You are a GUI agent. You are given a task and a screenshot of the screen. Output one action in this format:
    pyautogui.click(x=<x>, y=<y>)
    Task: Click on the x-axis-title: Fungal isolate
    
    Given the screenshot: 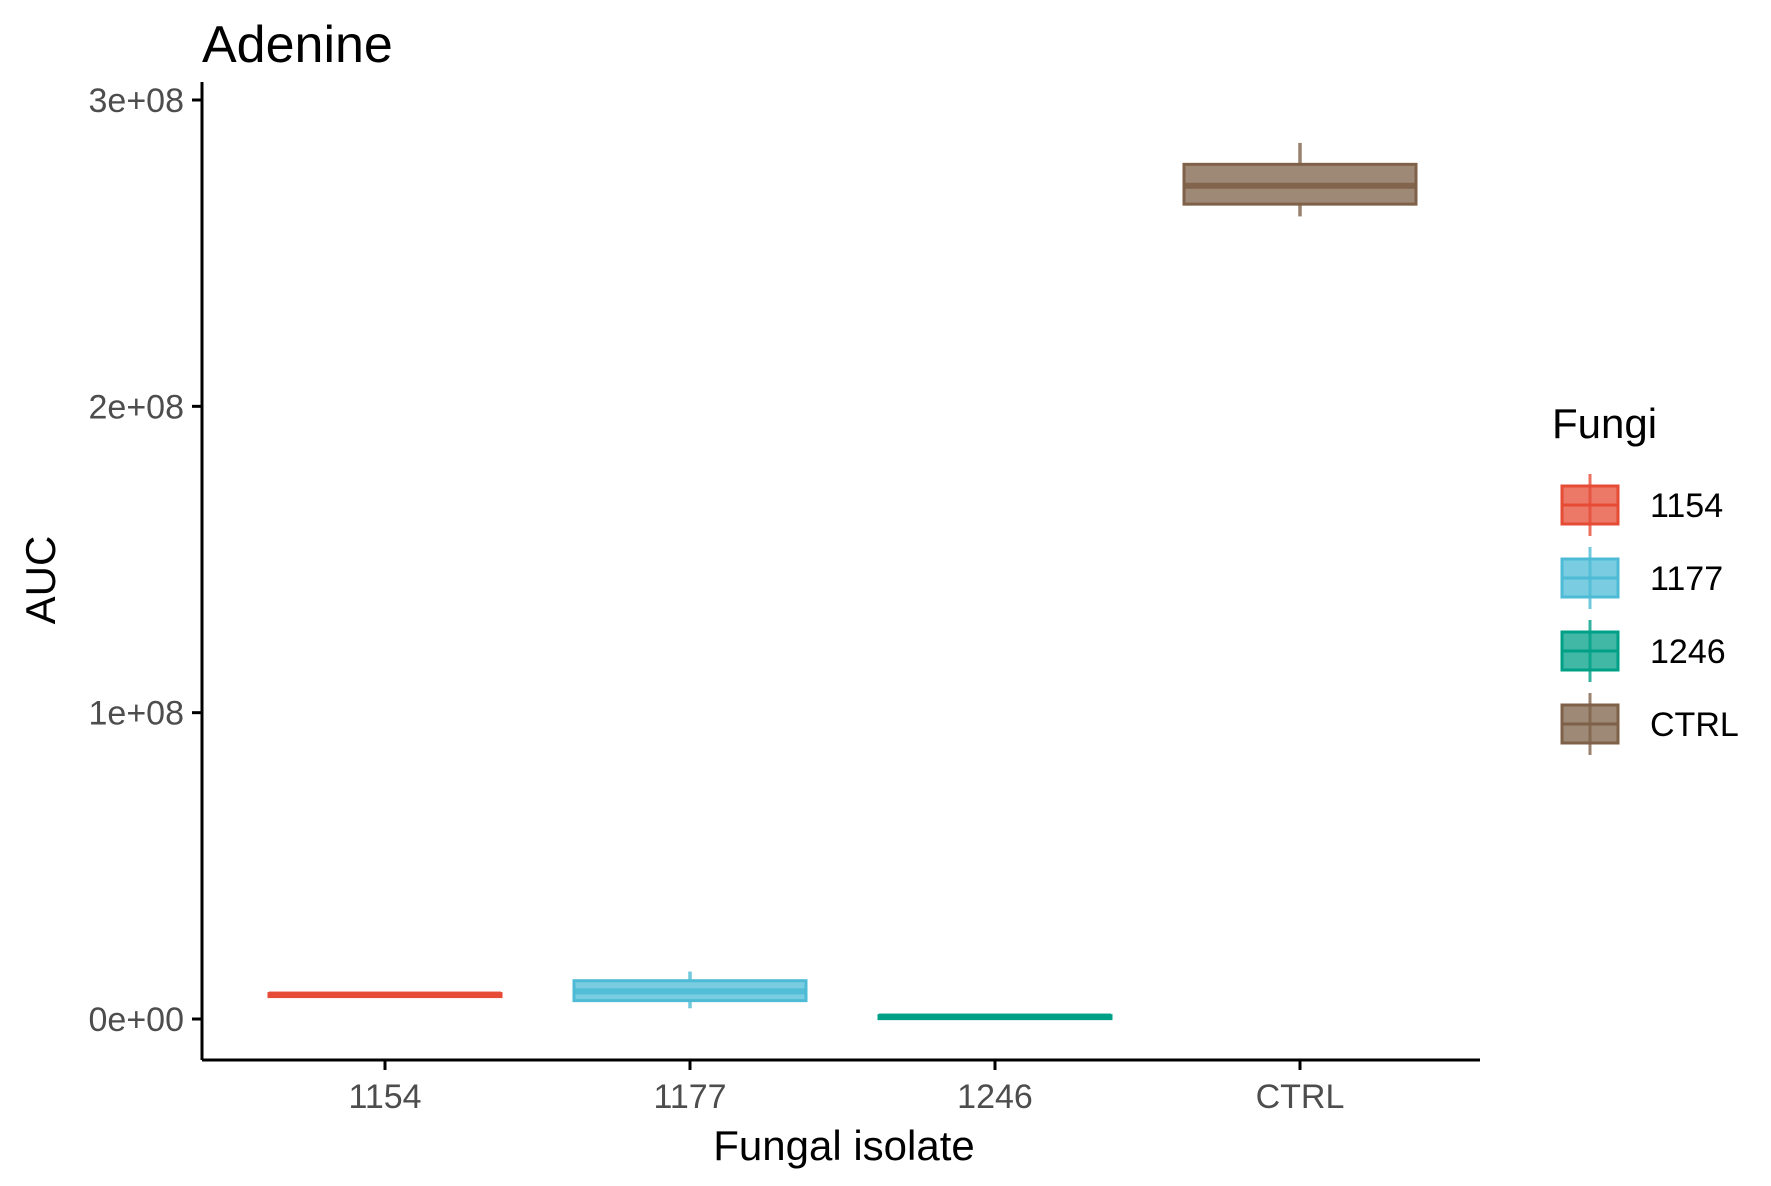 What is the action you would take?
    pyautogui.click(x=844, y=1145)
    